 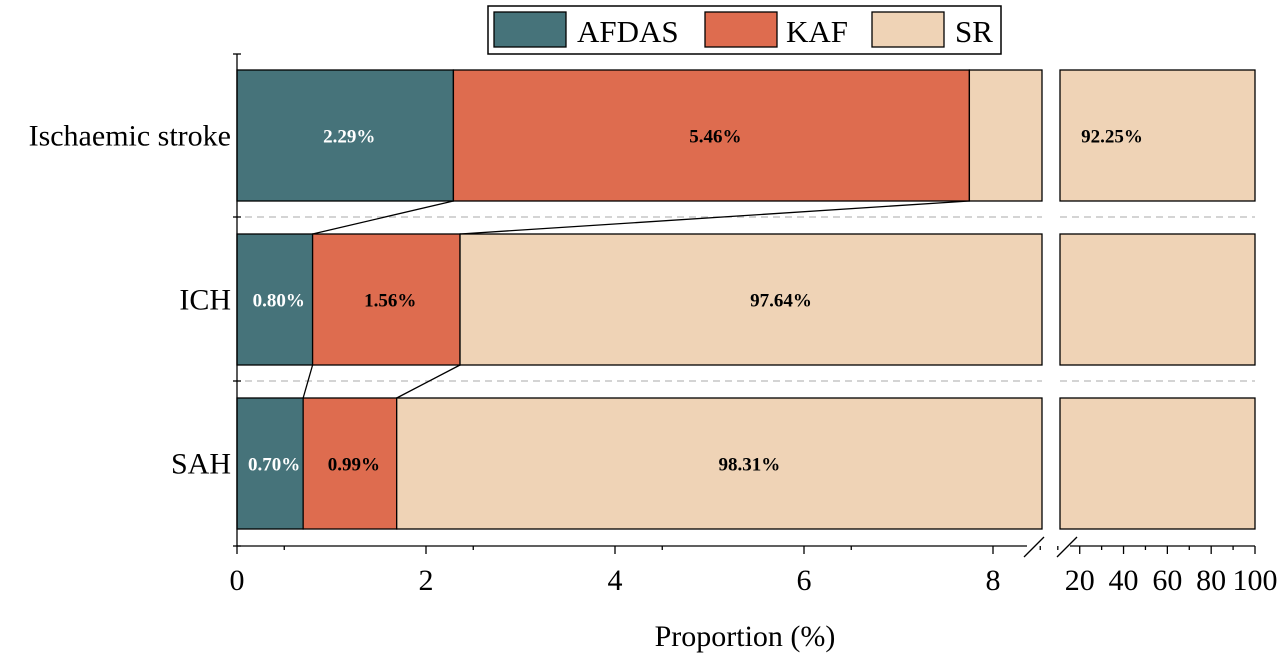 I want to click on data-label: 92.25%, so click(x=1112, y=137).